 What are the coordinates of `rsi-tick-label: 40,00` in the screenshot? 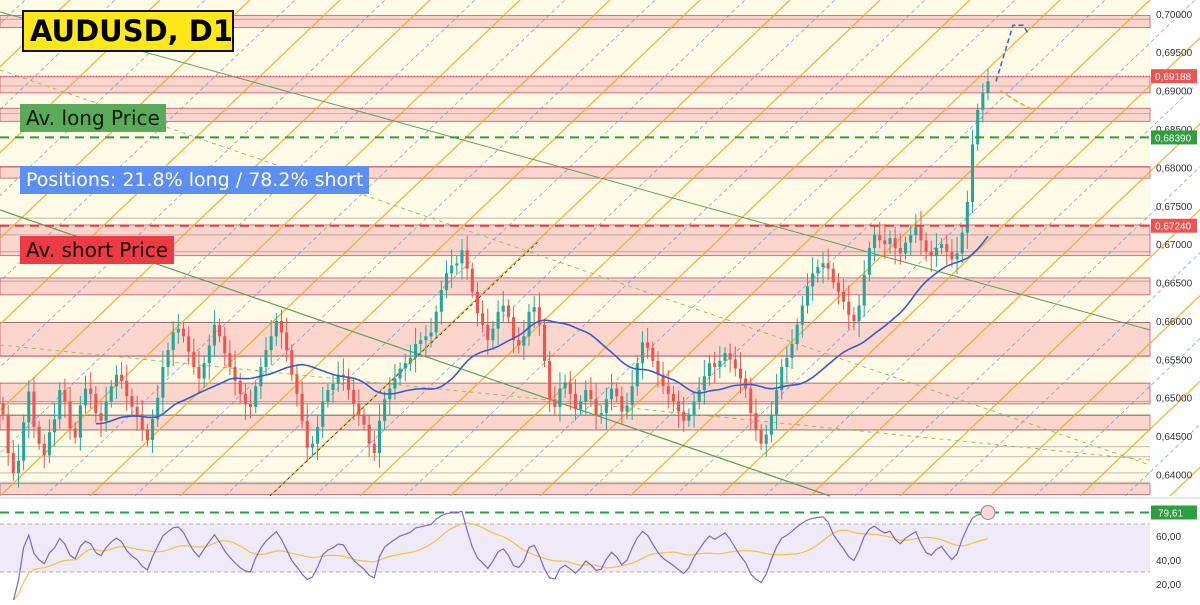 It's located at (1168, 561).